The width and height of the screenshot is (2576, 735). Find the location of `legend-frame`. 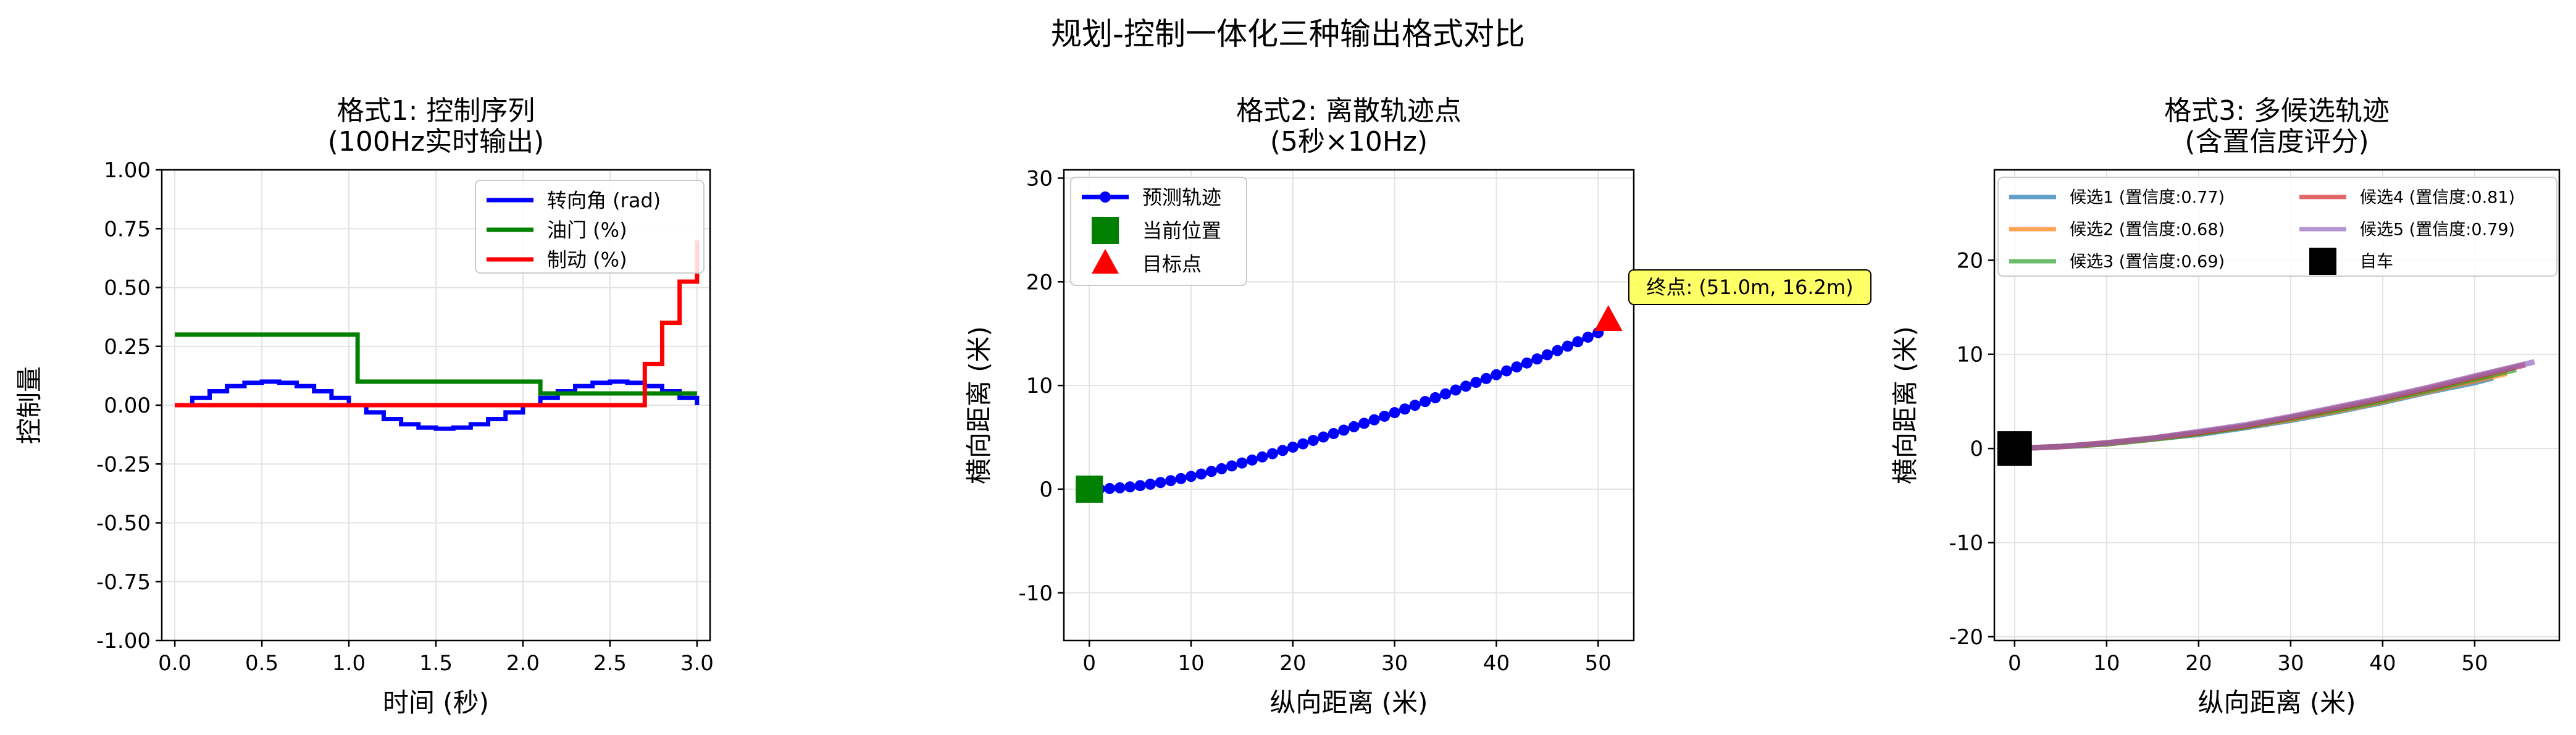

legend-frame is located at coordinates (2277, 227).